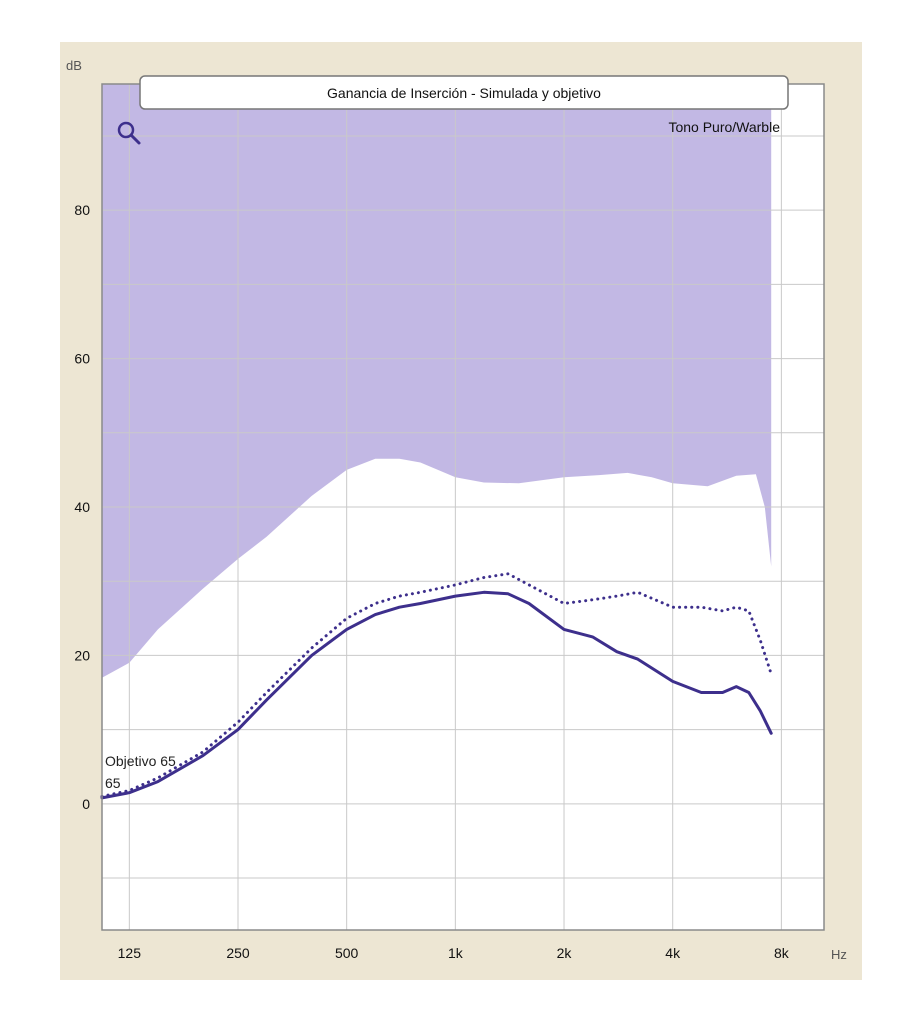  What do you see at coordinates (565, 953) in the screenshot?
I see `x-tick-label: 2k` at bounding box center [565, 953].